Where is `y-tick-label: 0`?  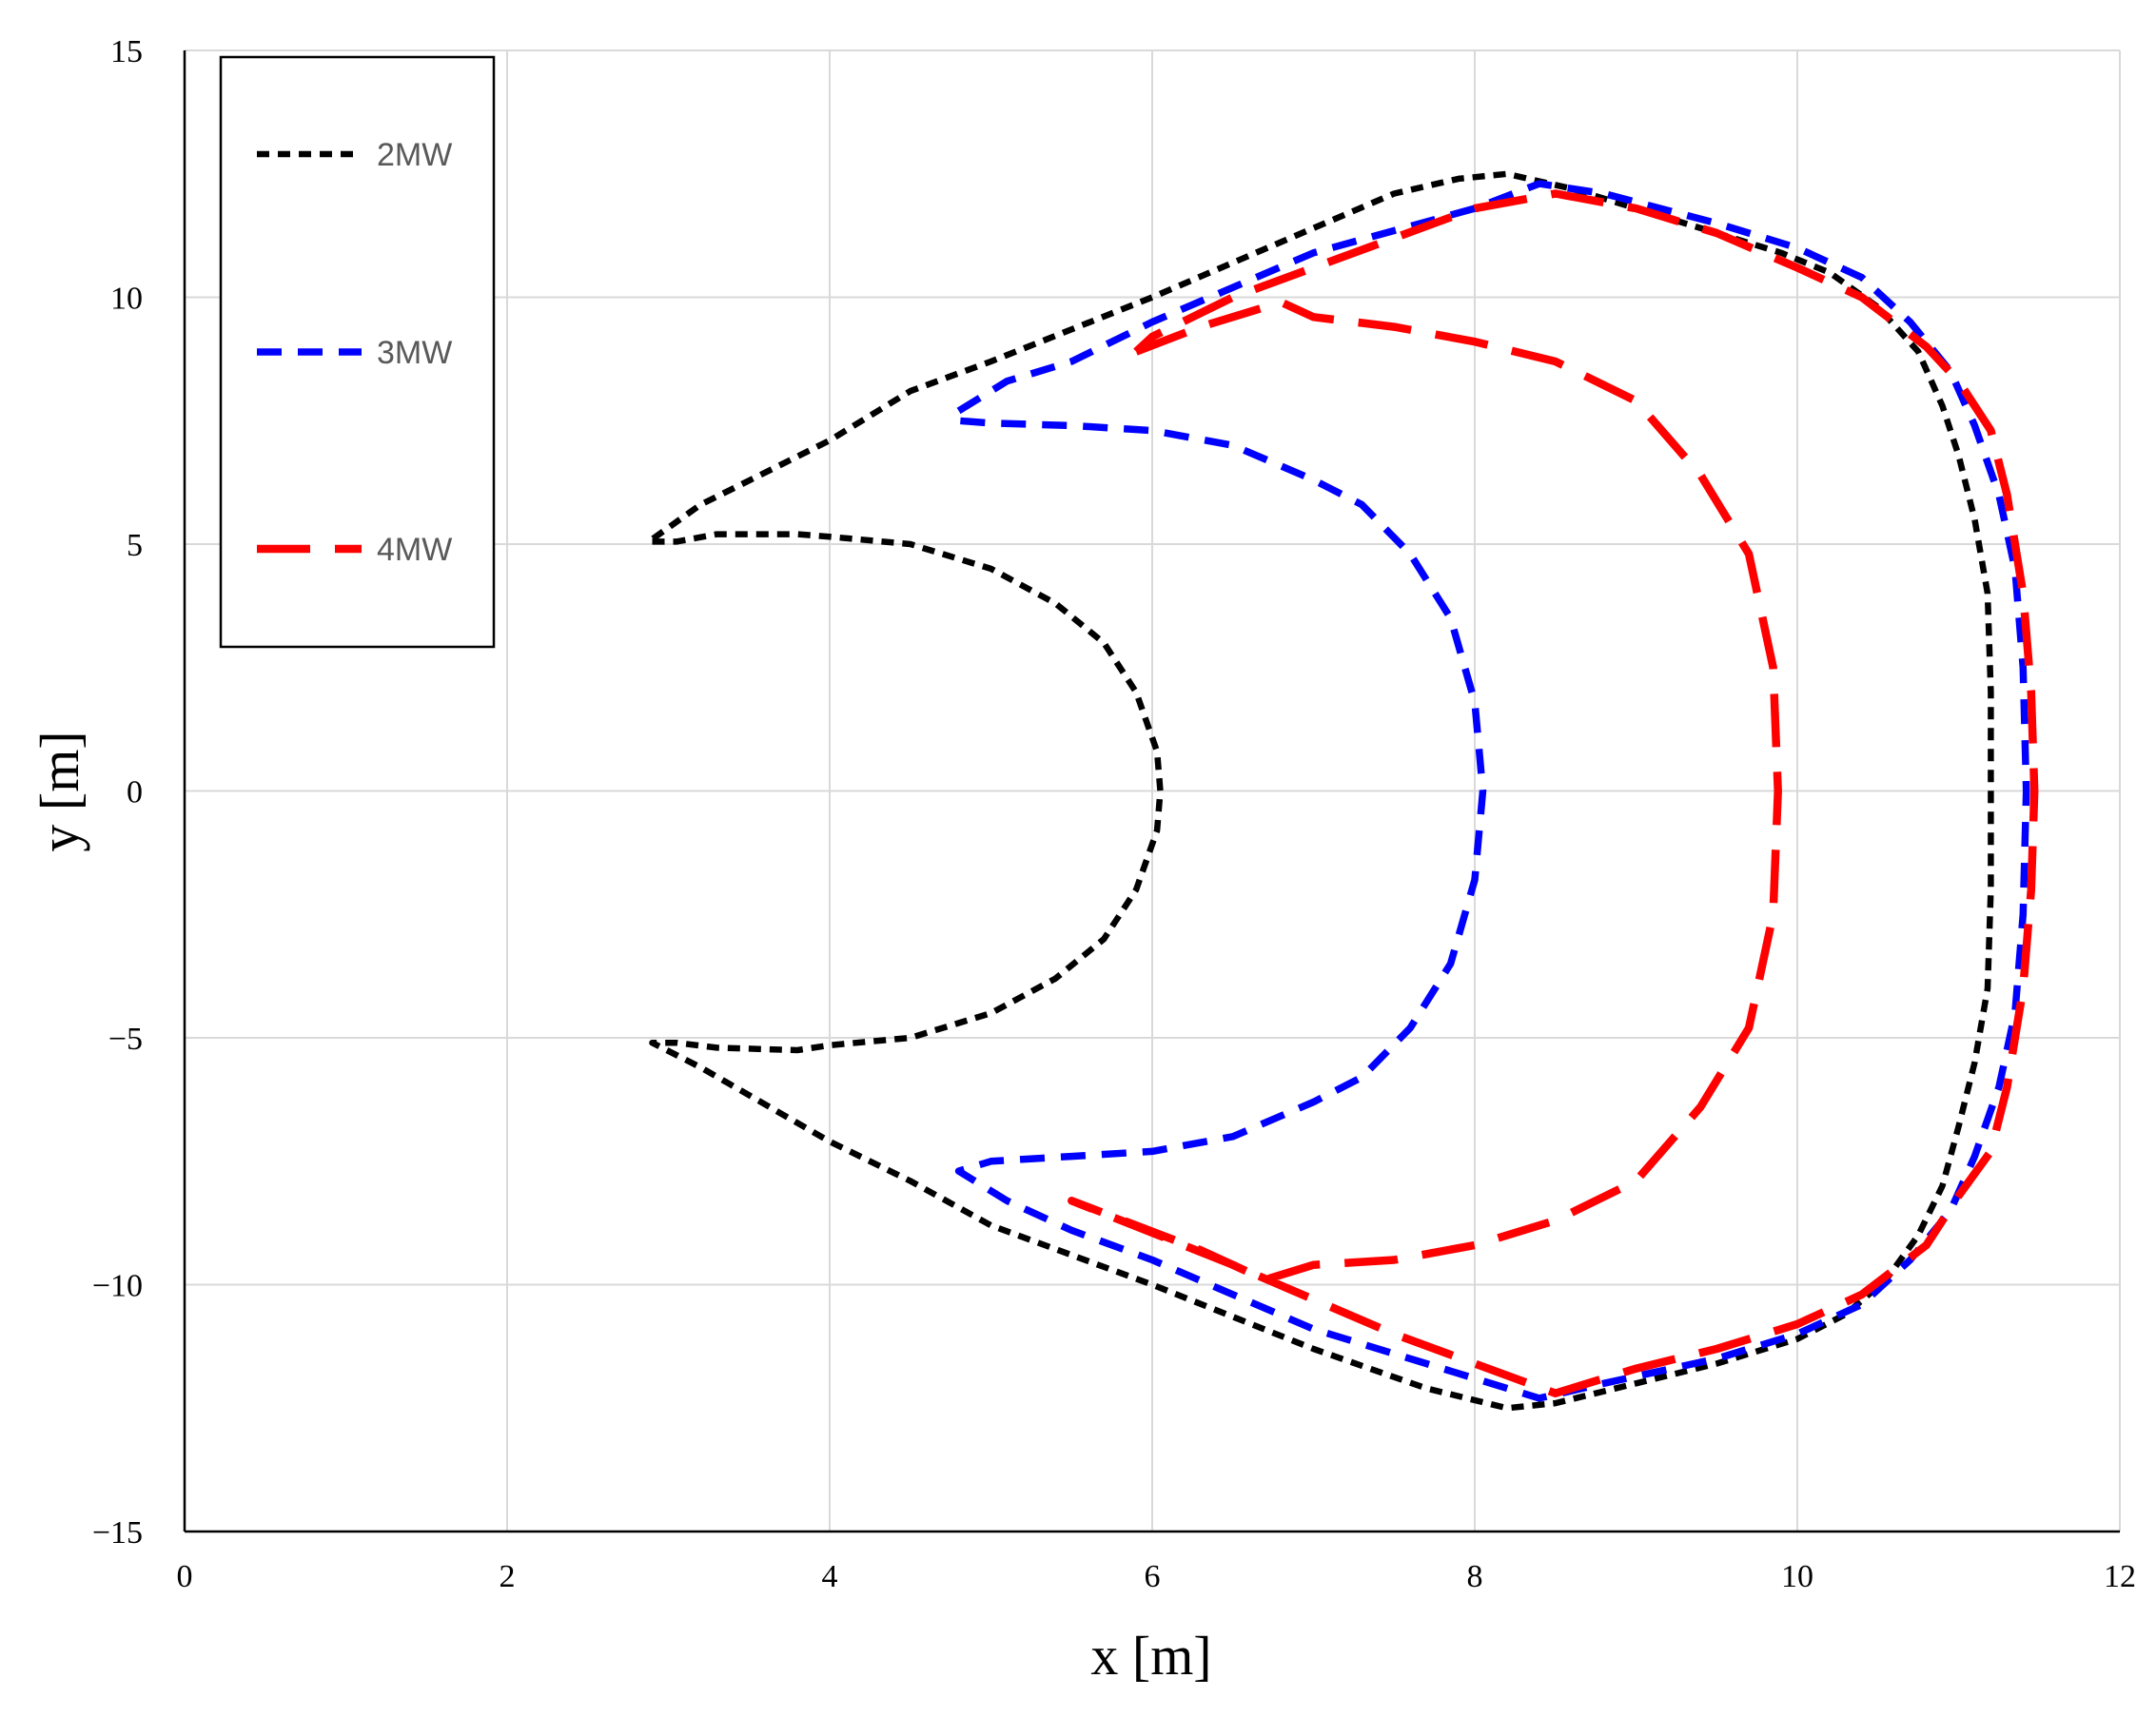
y-tick-label: 0 is located at coordinates (135, 792).